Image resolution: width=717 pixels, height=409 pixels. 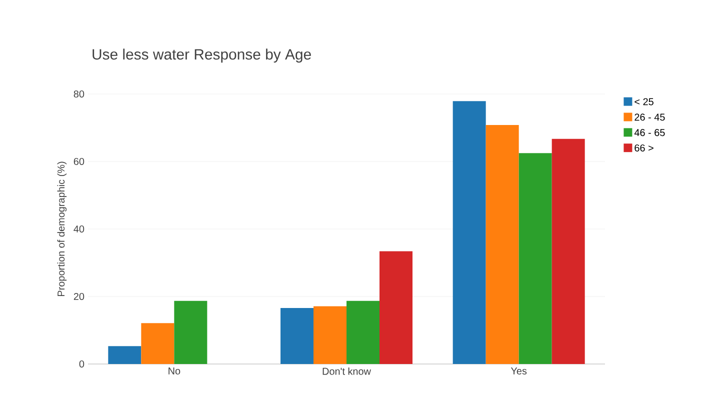 I want to click on legend-label: 66 >, so click(x=644, y=148).